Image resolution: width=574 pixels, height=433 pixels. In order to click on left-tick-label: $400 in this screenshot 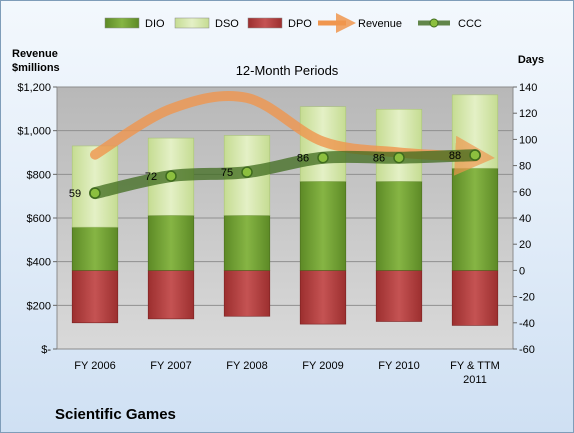, I will do `click(39, 263)`.